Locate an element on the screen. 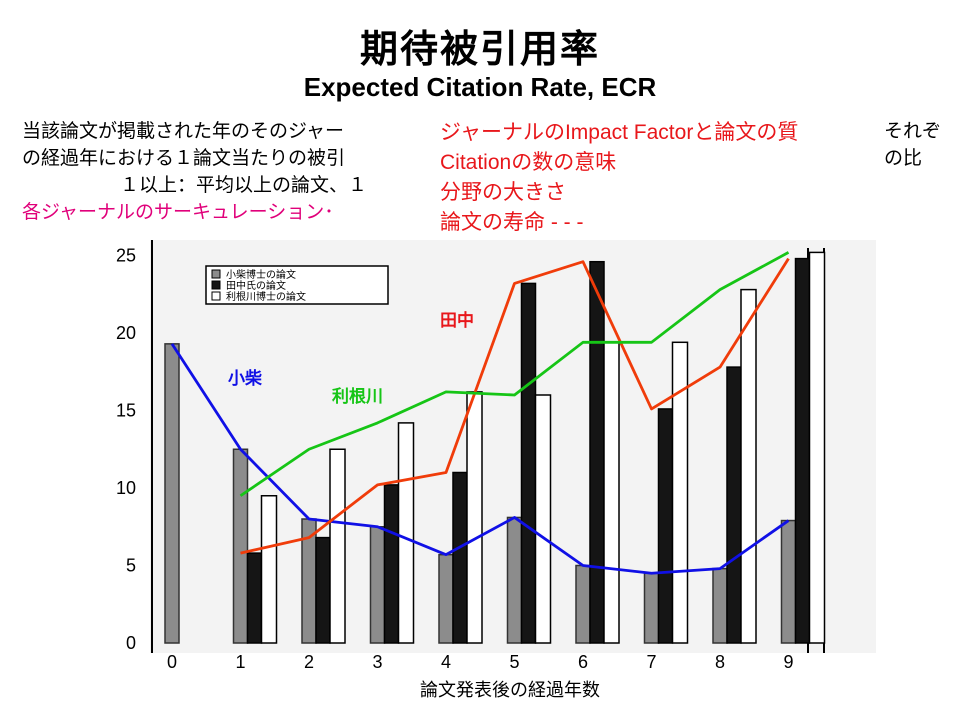 The height and width of the screenshot is (720, 960). legend-label: 利根川博士の論文 is located at coordinates (266, 296).